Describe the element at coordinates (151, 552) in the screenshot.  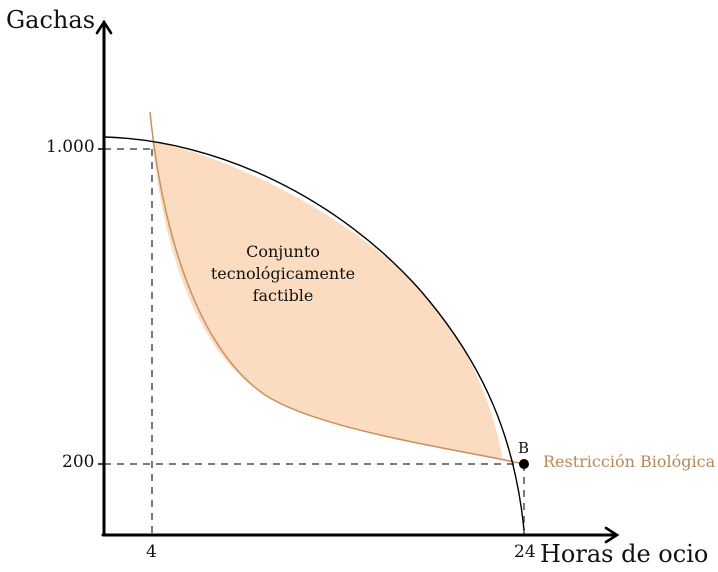
I see `x-tick-label-4: 4` at that location.